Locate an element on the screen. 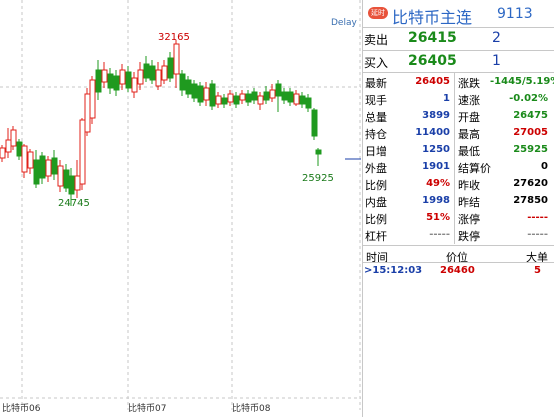 This screenshot has height=417, width=554. stat-value: 0 is located at coordinates (519, 166).